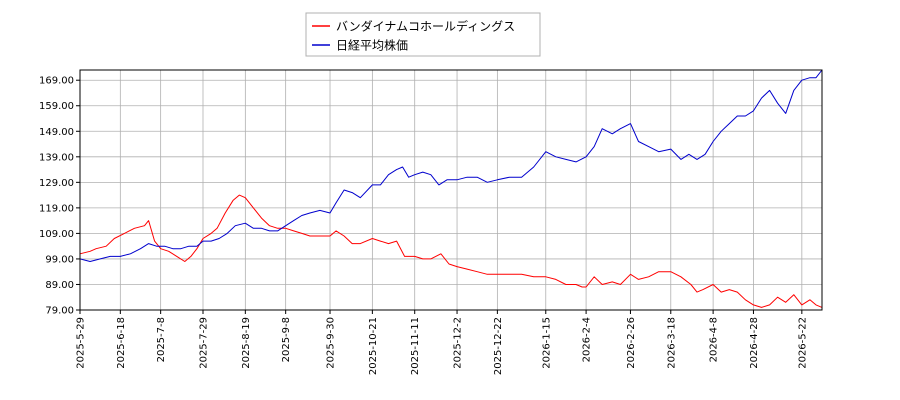 The width and height of the screenshot is (900, 400). What do you see at coordinates (802, 343) in the screenshot?
I see `x-tick-label: 2026-5-22` at bounding box center [802, 343].